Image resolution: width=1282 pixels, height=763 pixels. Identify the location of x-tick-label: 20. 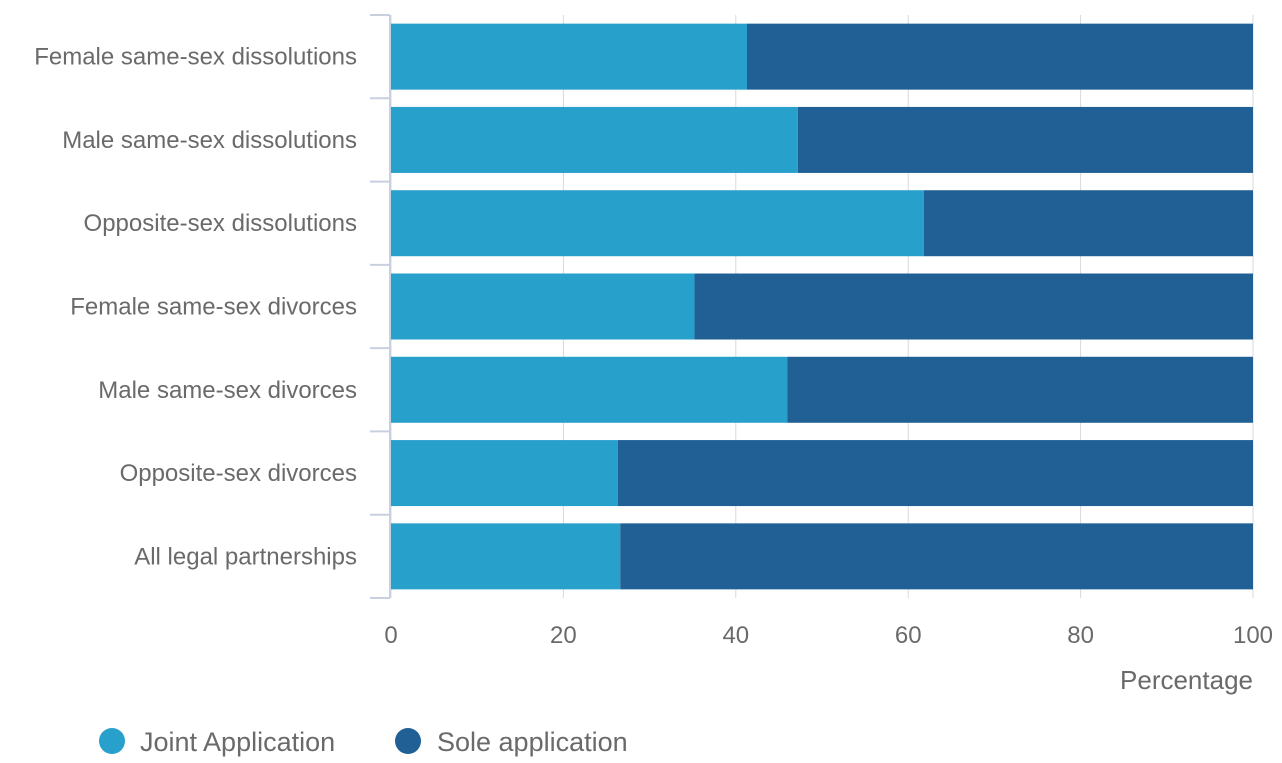
(563, 635).